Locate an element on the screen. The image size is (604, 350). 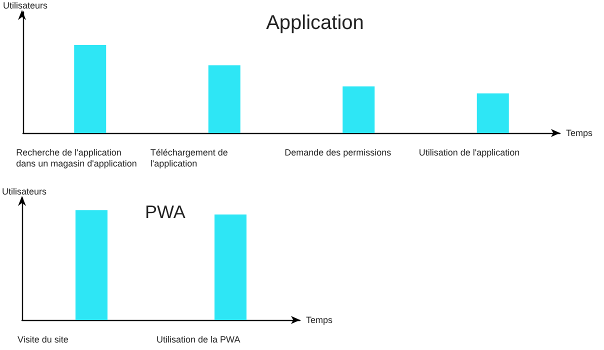
x-tick-label: Utilisation de l'application is located at coordinates (469, 153).